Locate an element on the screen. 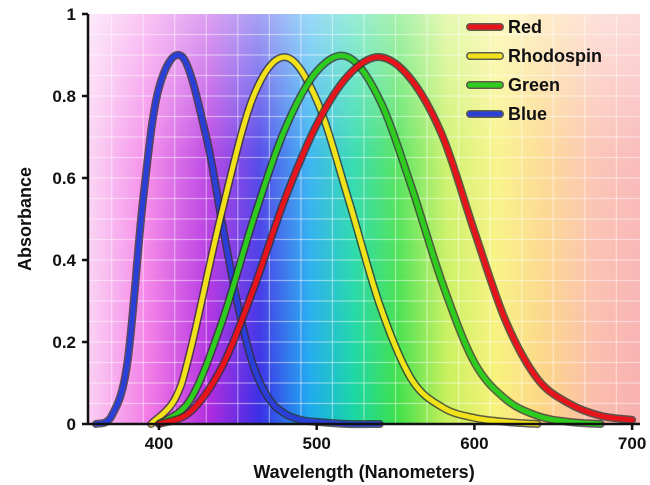 The height and width of the screenshot is (485, 650). y-tick-label: 0.8 is located at coordinates (64, 96).